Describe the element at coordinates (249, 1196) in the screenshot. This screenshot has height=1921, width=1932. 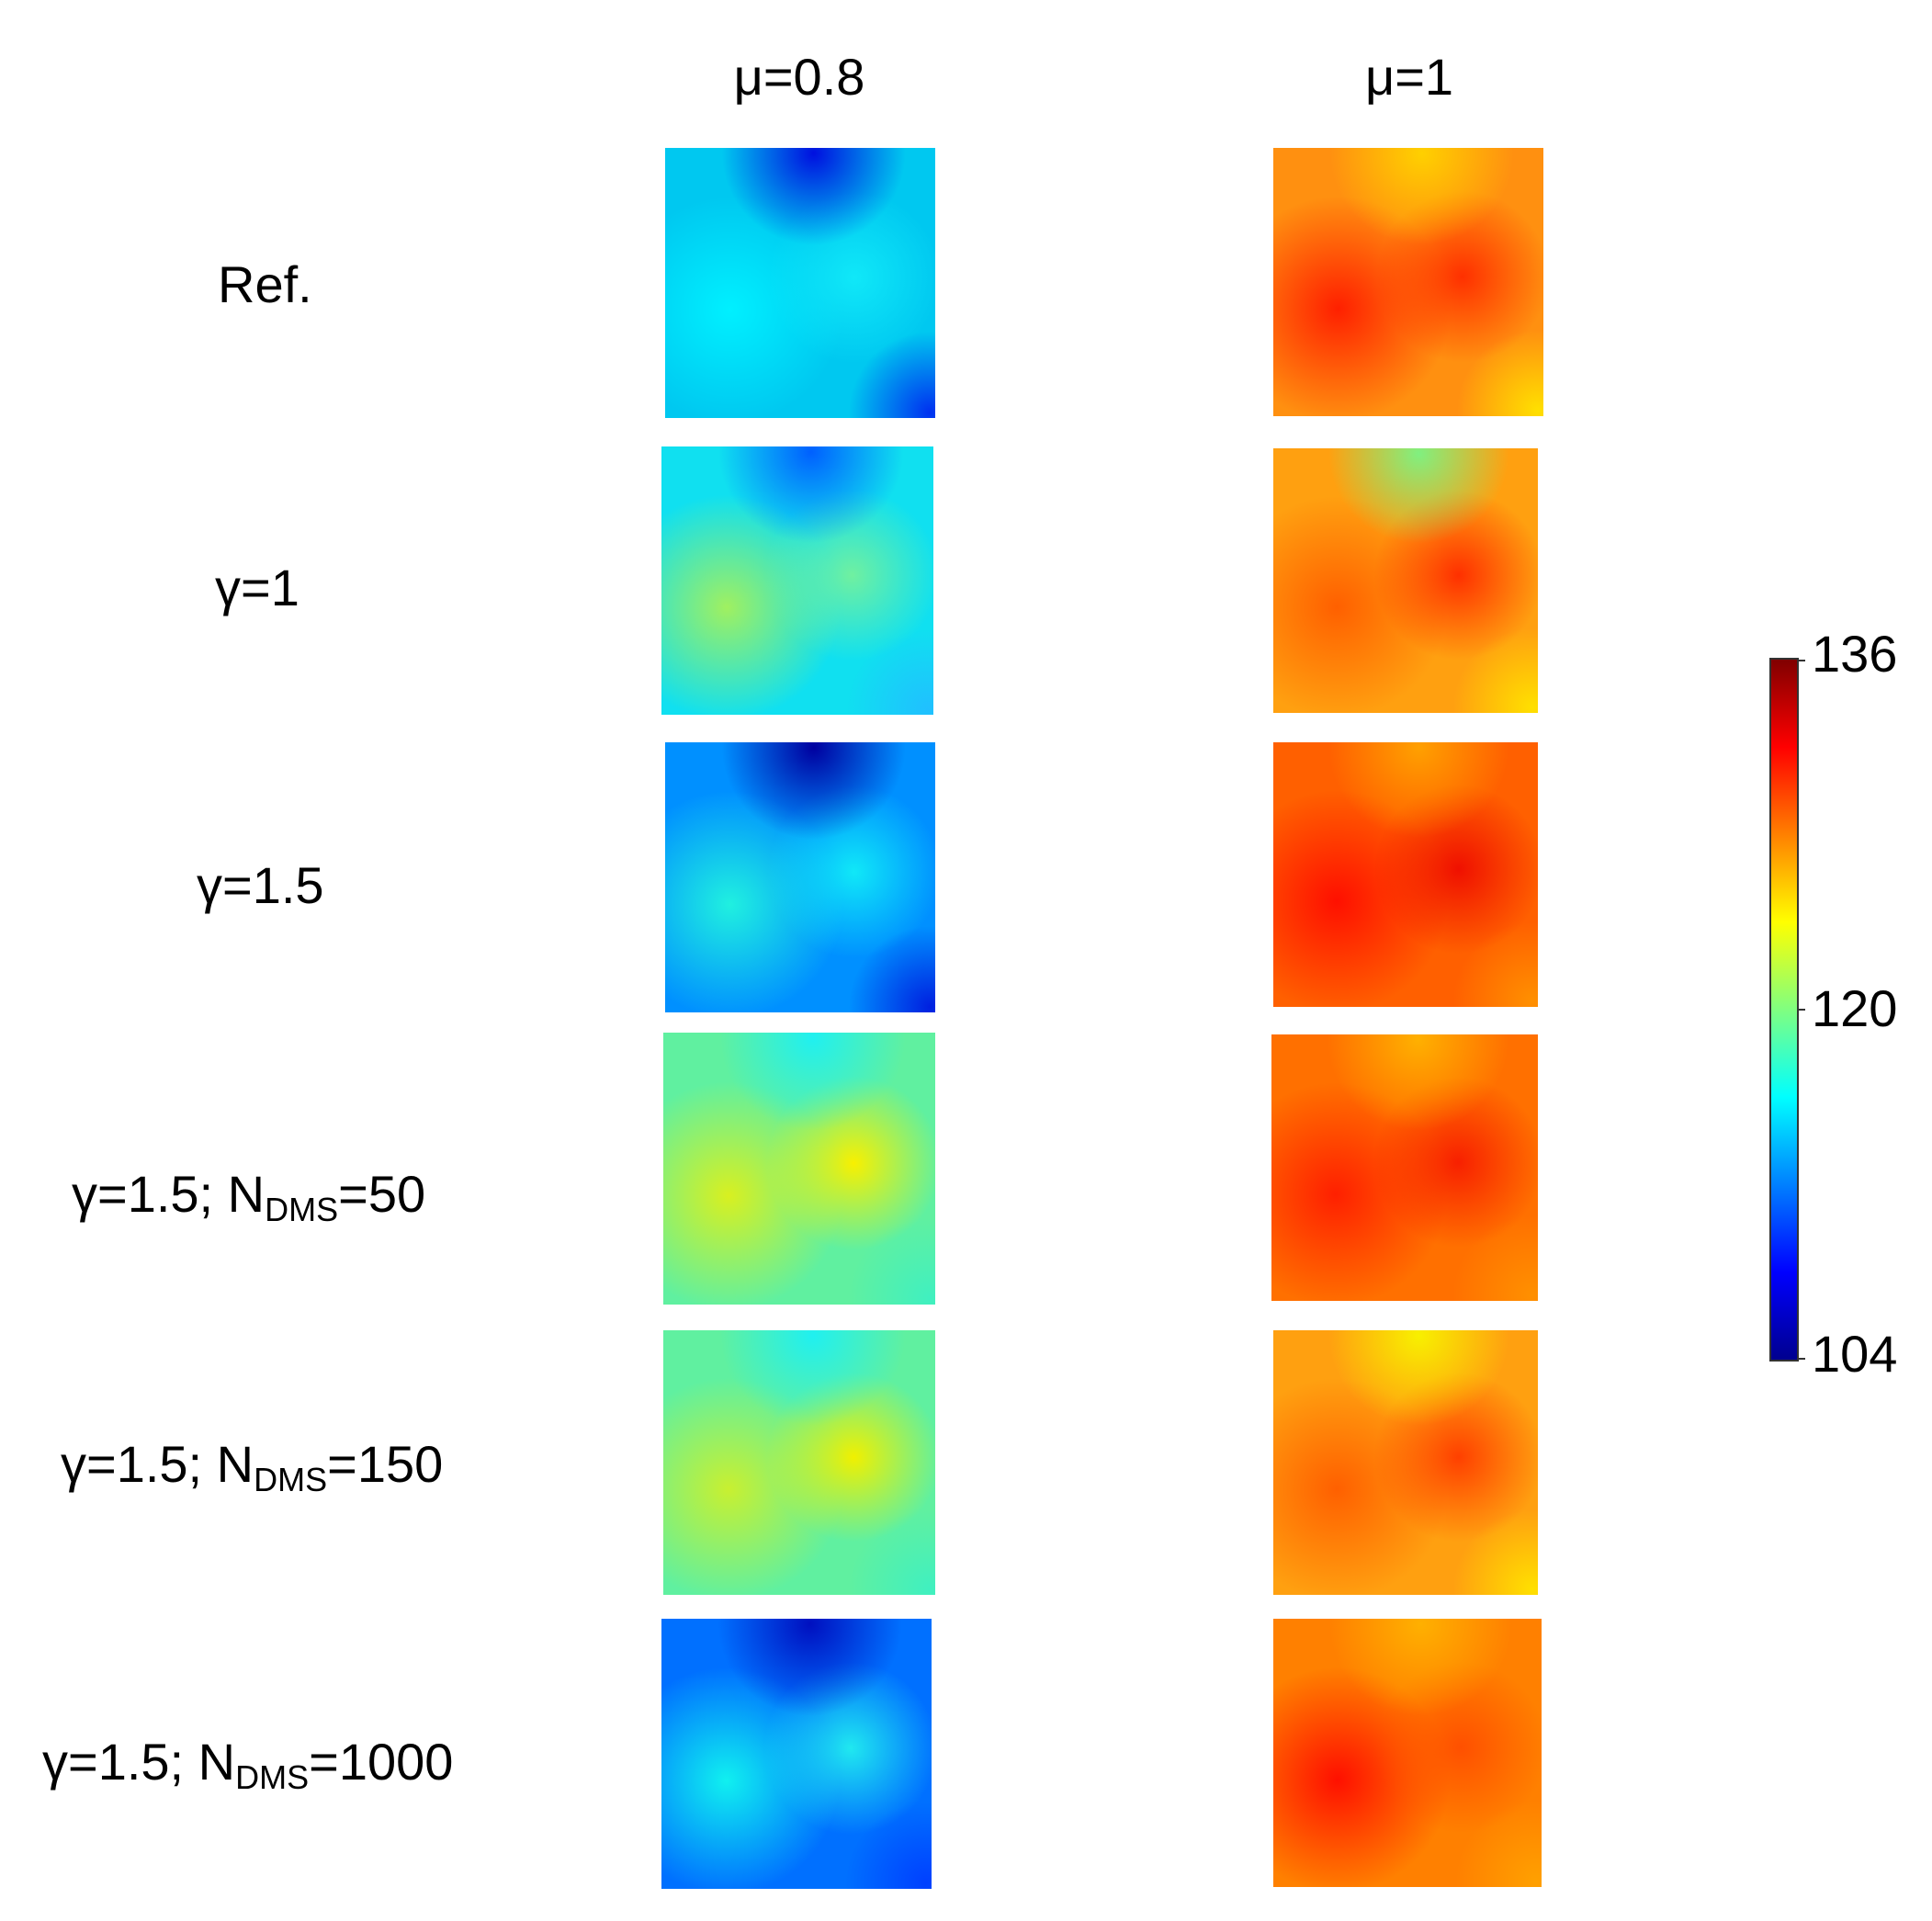
I see `row-label-gamma-1.5-ndms-50: γ=1.5; NDMS=50` at that location.